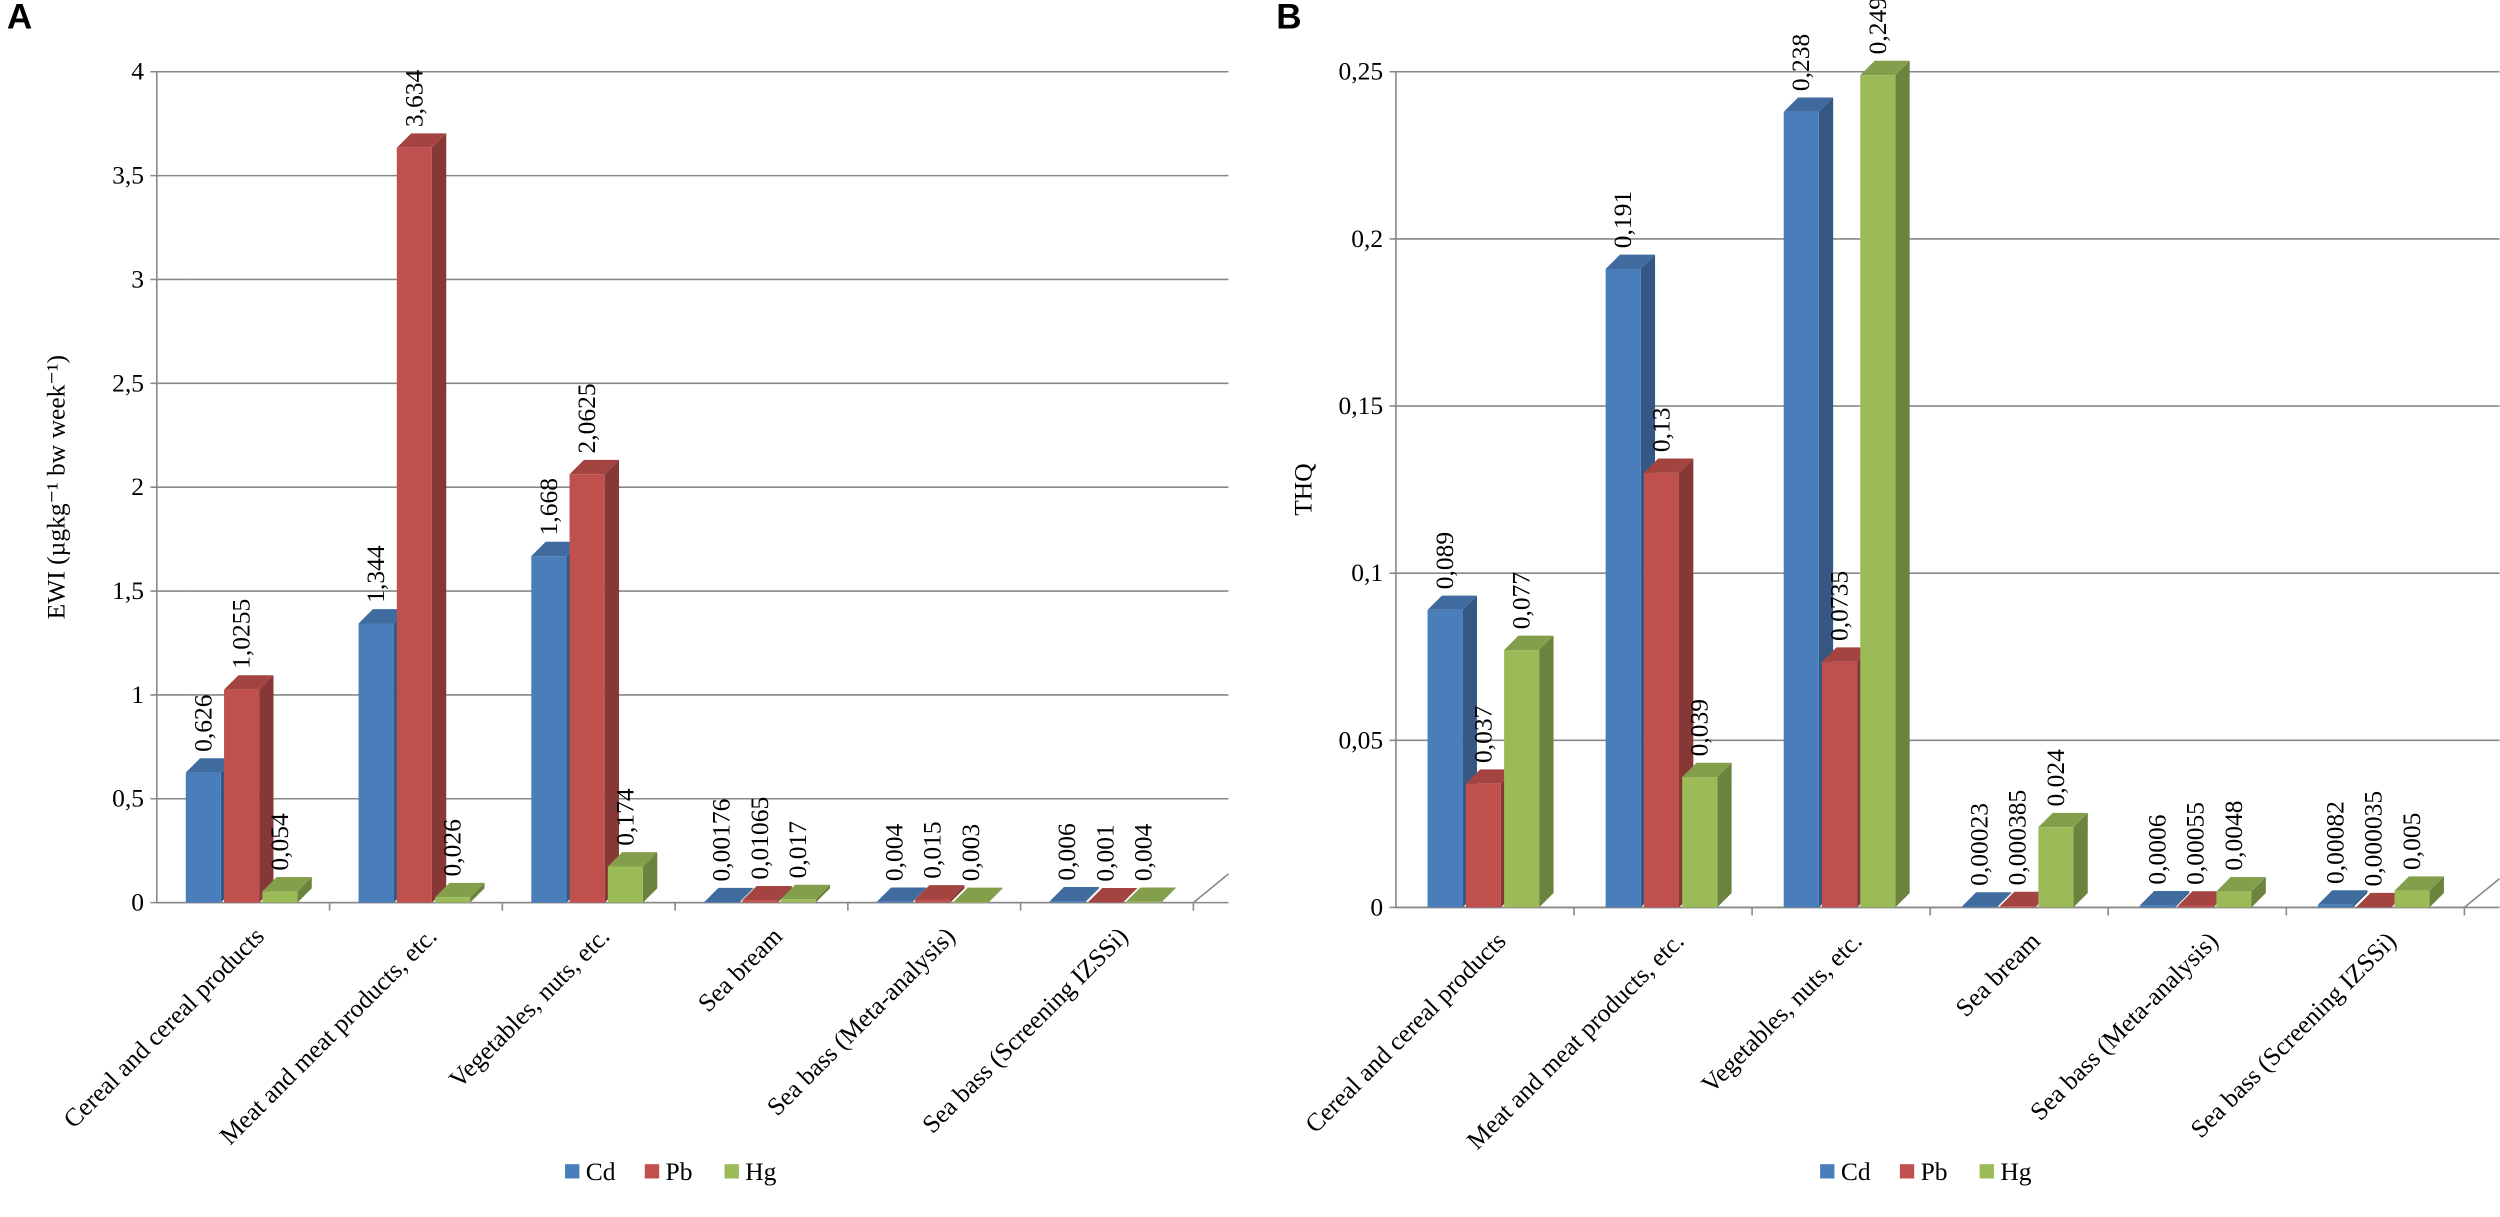  Describe the element at coordinates (2156, 850) in the screenshot. I see `value-label: 0,0006` at that location.